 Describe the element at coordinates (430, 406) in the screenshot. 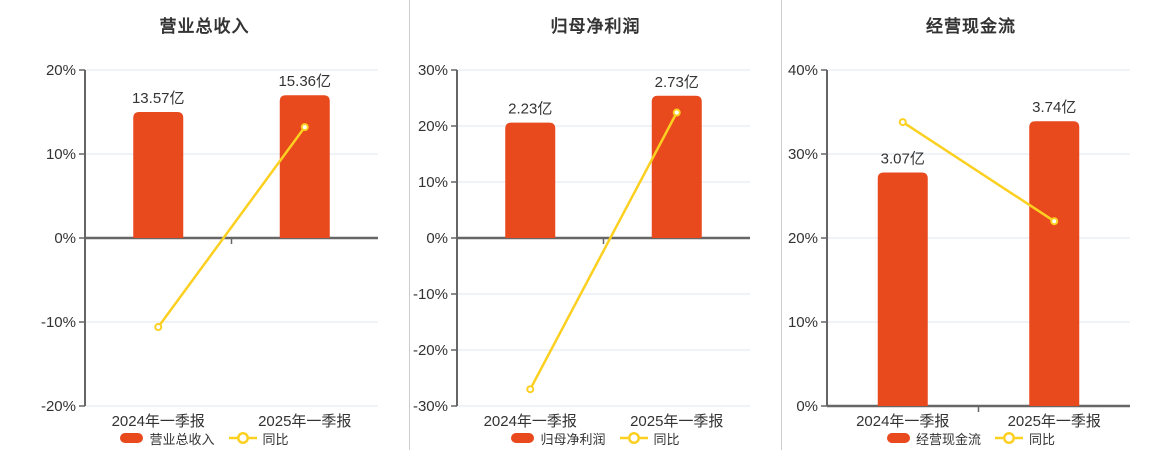

I see `y-tick-label: -30%` at that location.